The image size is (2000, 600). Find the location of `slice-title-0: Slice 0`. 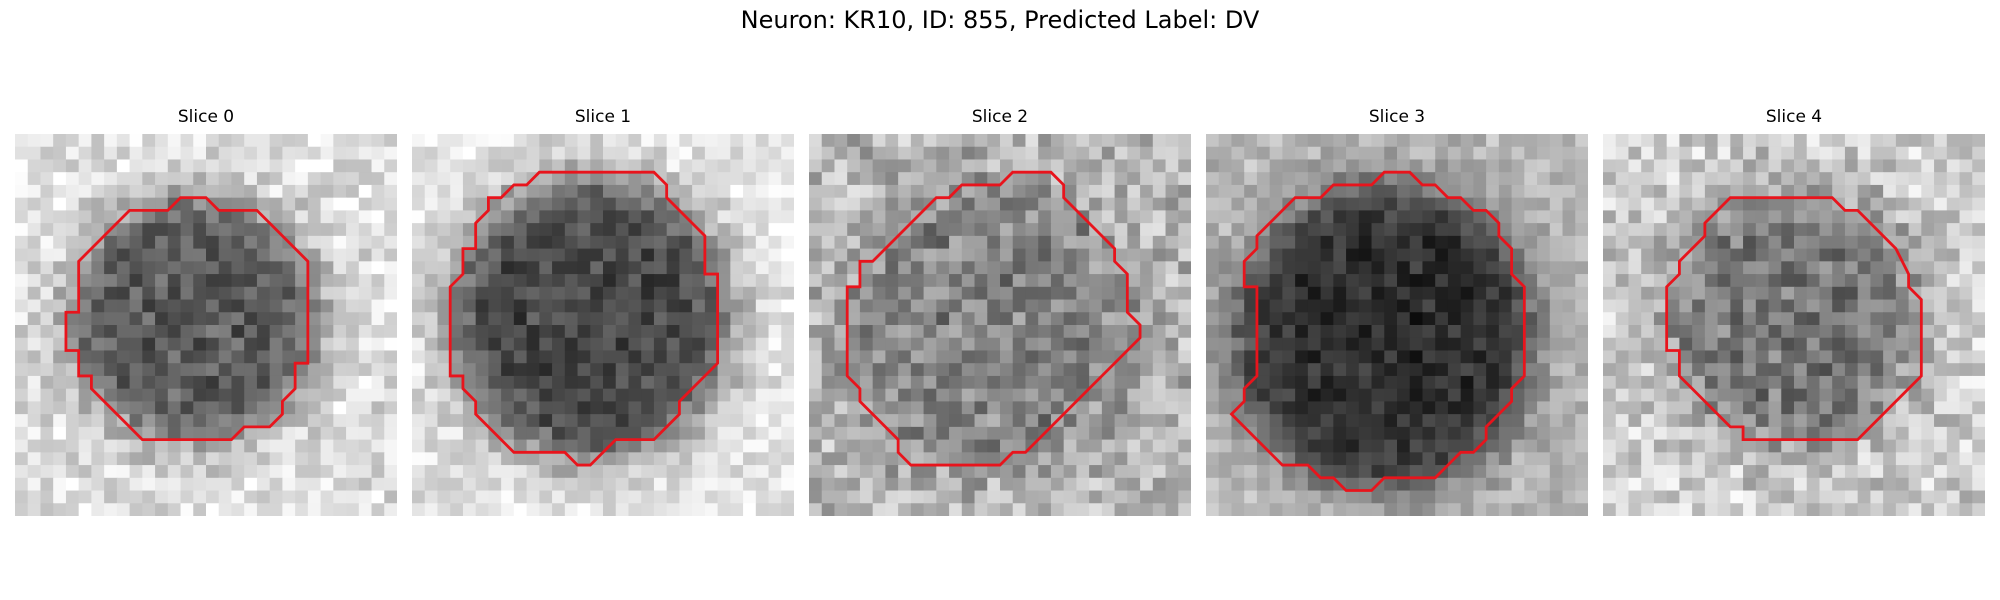

slice-title-0: Slice 0 is located at coordinates (206, 117).